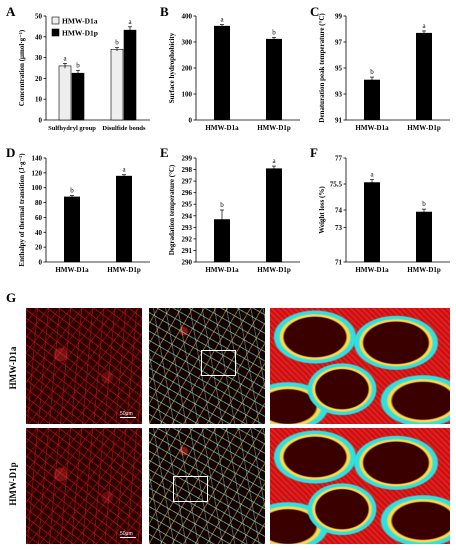 The width and height of the screenshot is (456, 550). Describe the element at coordinates (339, 159) in the screenshot. I see `y-tick-label: 77` at that location.